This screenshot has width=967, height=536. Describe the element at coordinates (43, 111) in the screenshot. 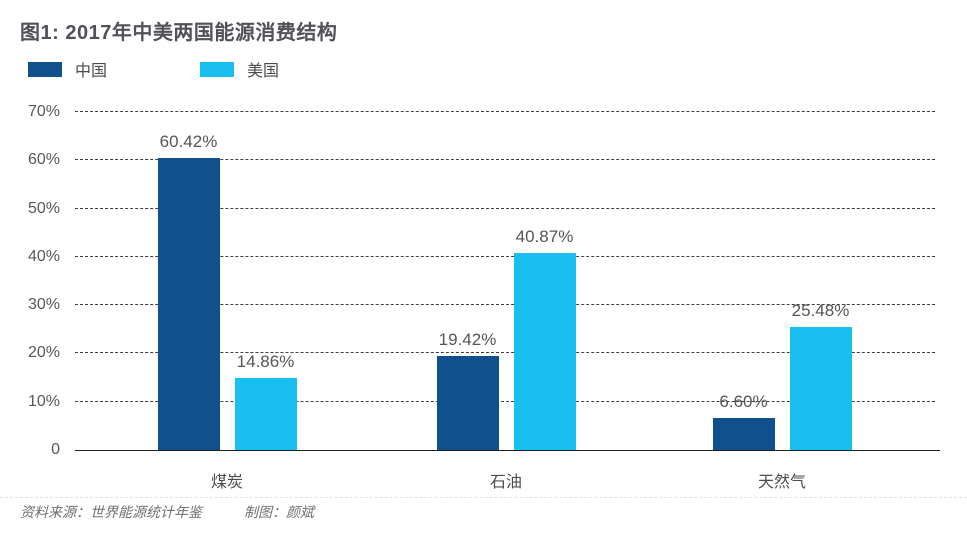

I see `y-axis-tick-label: 70%` at that location.